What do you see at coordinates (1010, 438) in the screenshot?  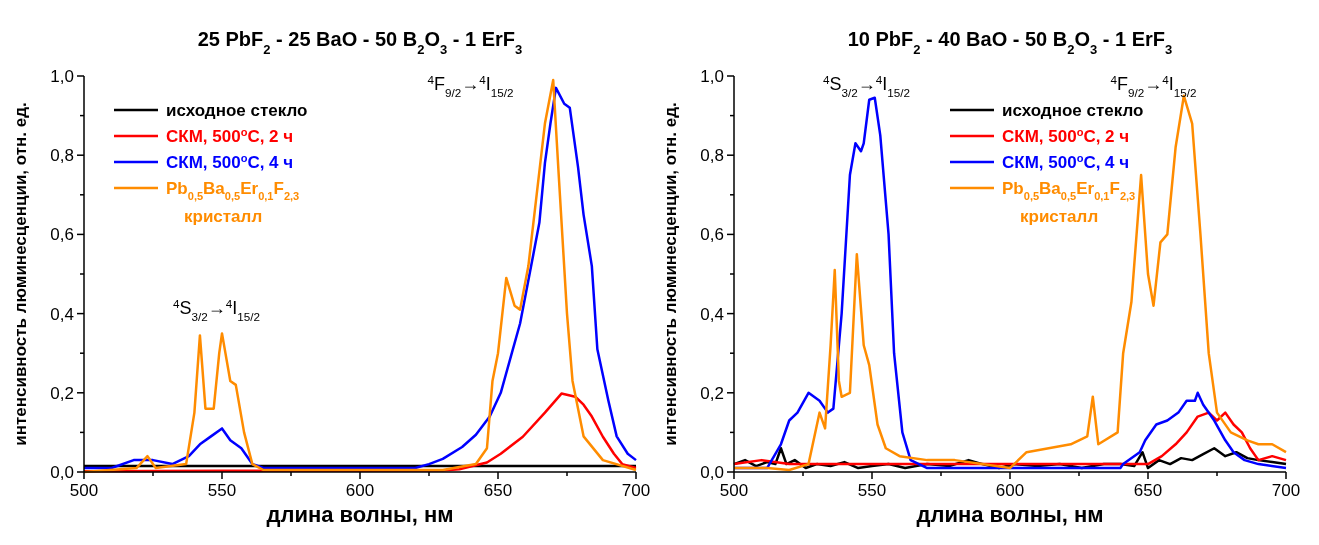 I see `line-series` at bounding box center [1010, 438].